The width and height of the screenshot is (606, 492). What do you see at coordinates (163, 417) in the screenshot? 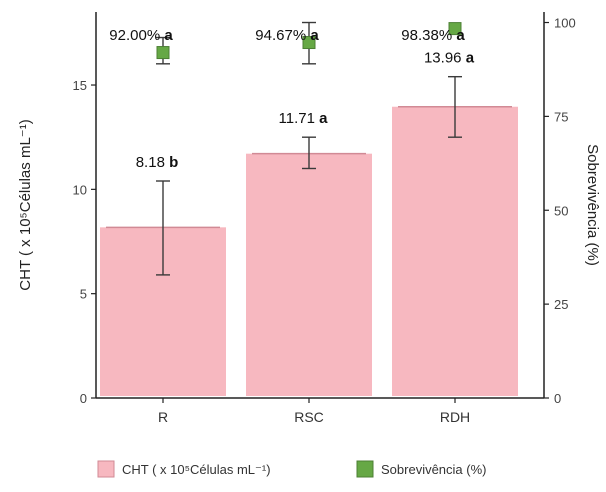
I see `x-tick-label: R` at bounding box center [163, 417].